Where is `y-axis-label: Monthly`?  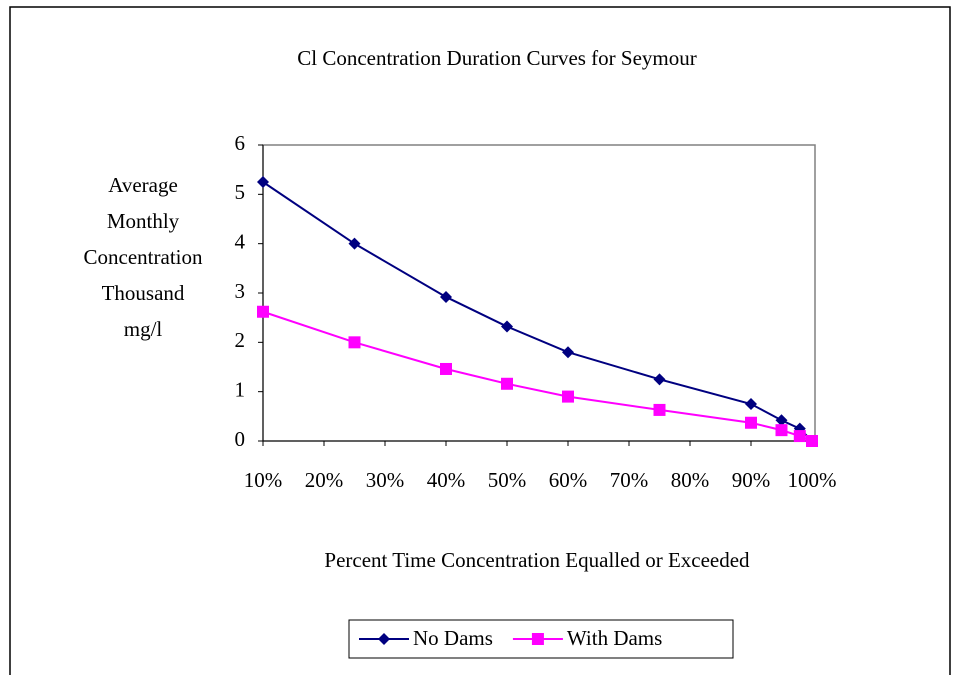 y-axis-label: Monthly is located at coordinates (143, 221).